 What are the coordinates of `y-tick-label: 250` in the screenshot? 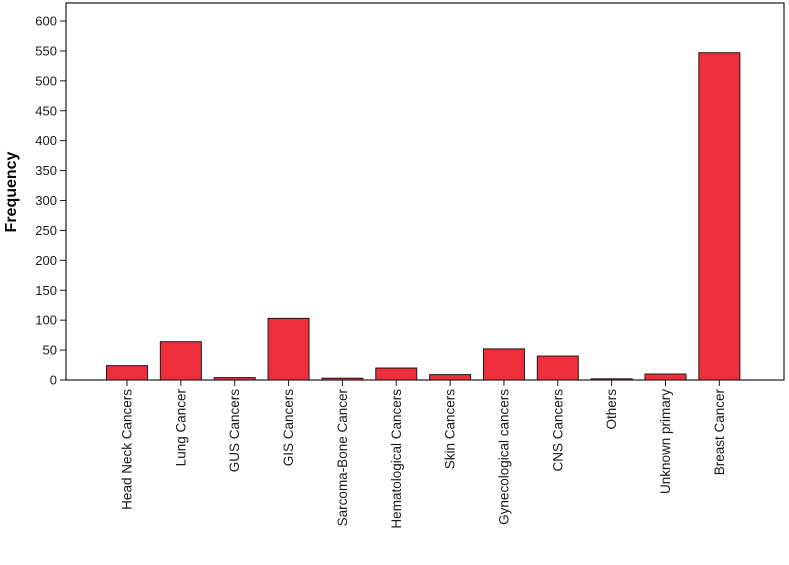 It's located at (46, 230).